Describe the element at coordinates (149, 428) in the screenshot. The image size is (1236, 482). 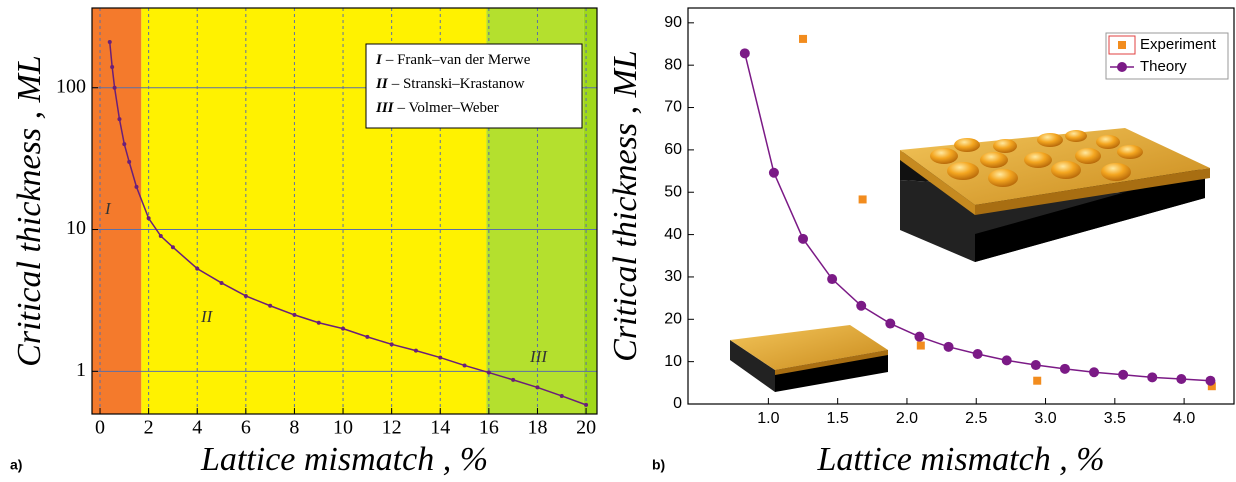
I see `x-tick-label: 2` at that location.